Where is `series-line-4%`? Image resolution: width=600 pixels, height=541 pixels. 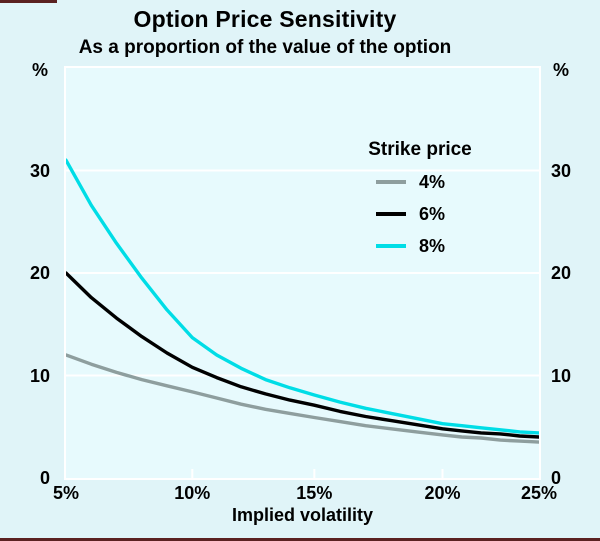 series-line-4% is located at coordinates (302, 398).